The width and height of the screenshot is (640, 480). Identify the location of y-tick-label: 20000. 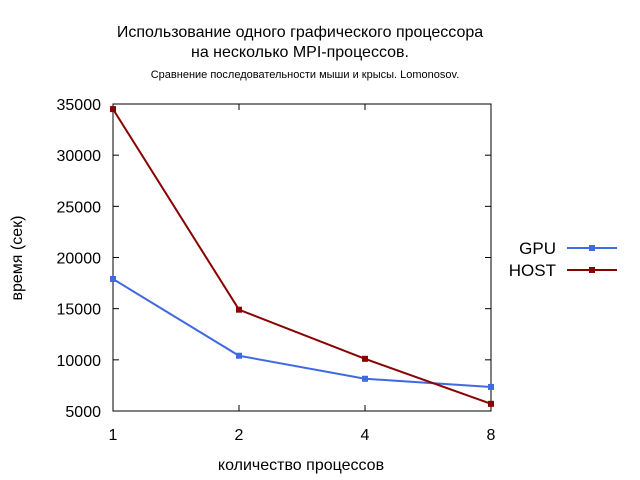
(79, 259).